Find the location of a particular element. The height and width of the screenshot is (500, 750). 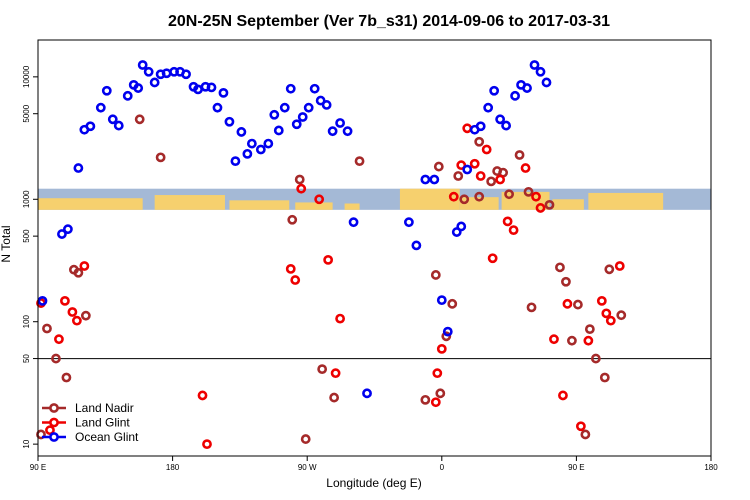

y-tick-label: 100 is located at coordinates (26, 321).